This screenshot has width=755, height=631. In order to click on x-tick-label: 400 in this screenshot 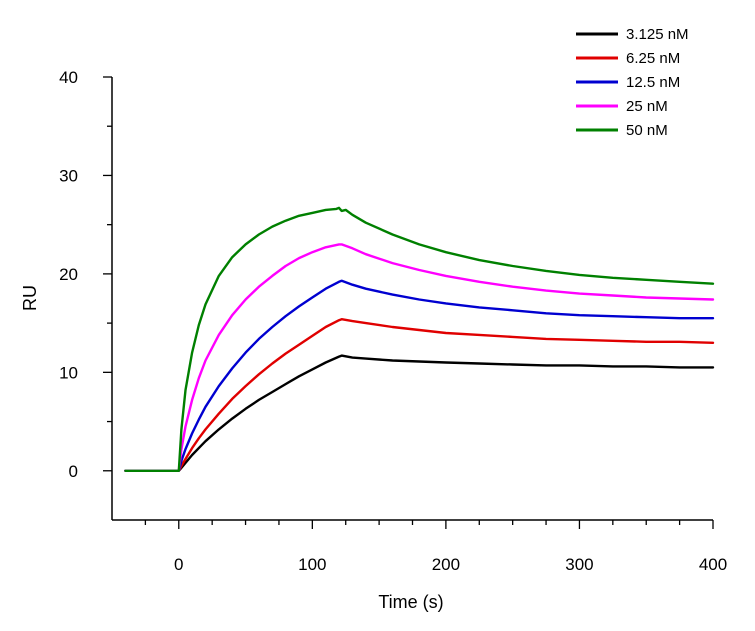, I will do `click(713, 564)`.